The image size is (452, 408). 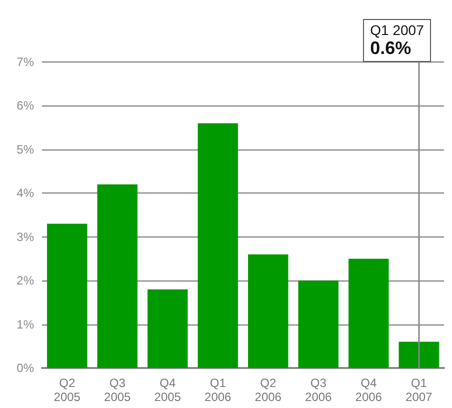 I want to click on y-tick-label: 6%, so click(x=25, y=105).